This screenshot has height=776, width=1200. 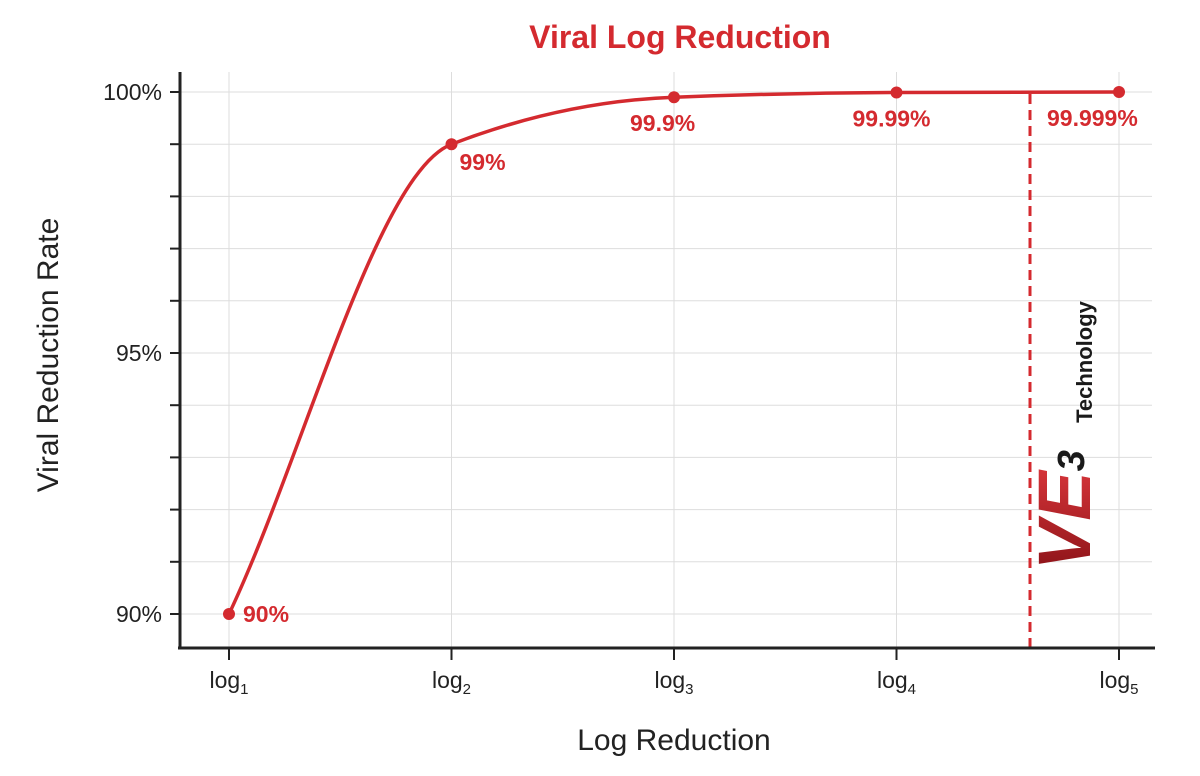 What do you see at coordinates (912, 689) in the screenshot?
I see `x-tick-subscript: 4` at bounding box center [912, 689].